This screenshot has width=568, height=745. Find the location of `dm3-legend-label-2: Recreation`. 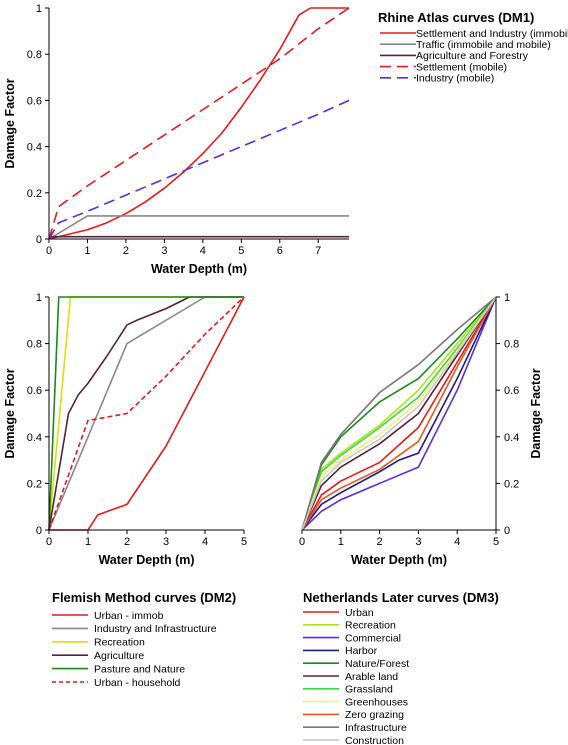

dm3-legend-label-2: Recreation is located at coordinates (370, 626).